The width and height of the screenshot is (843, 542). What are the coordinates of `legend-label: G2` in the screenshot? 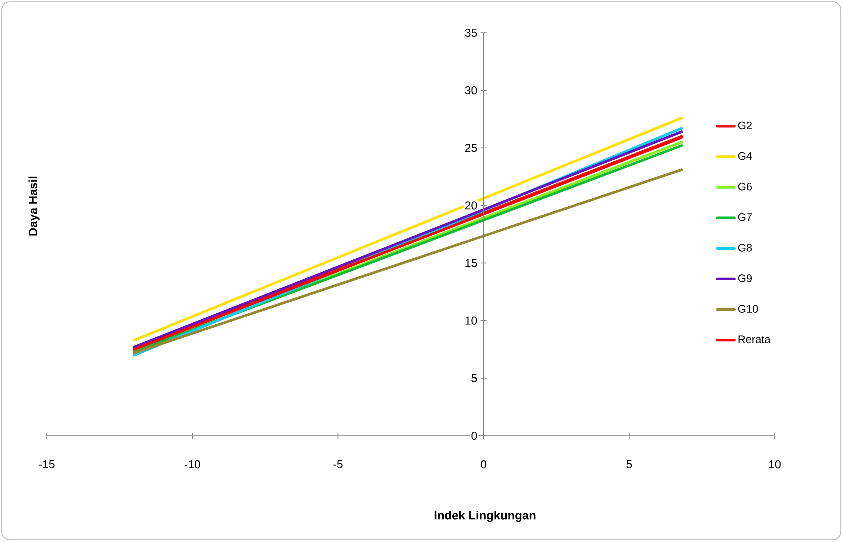 It's located at (745, 126).